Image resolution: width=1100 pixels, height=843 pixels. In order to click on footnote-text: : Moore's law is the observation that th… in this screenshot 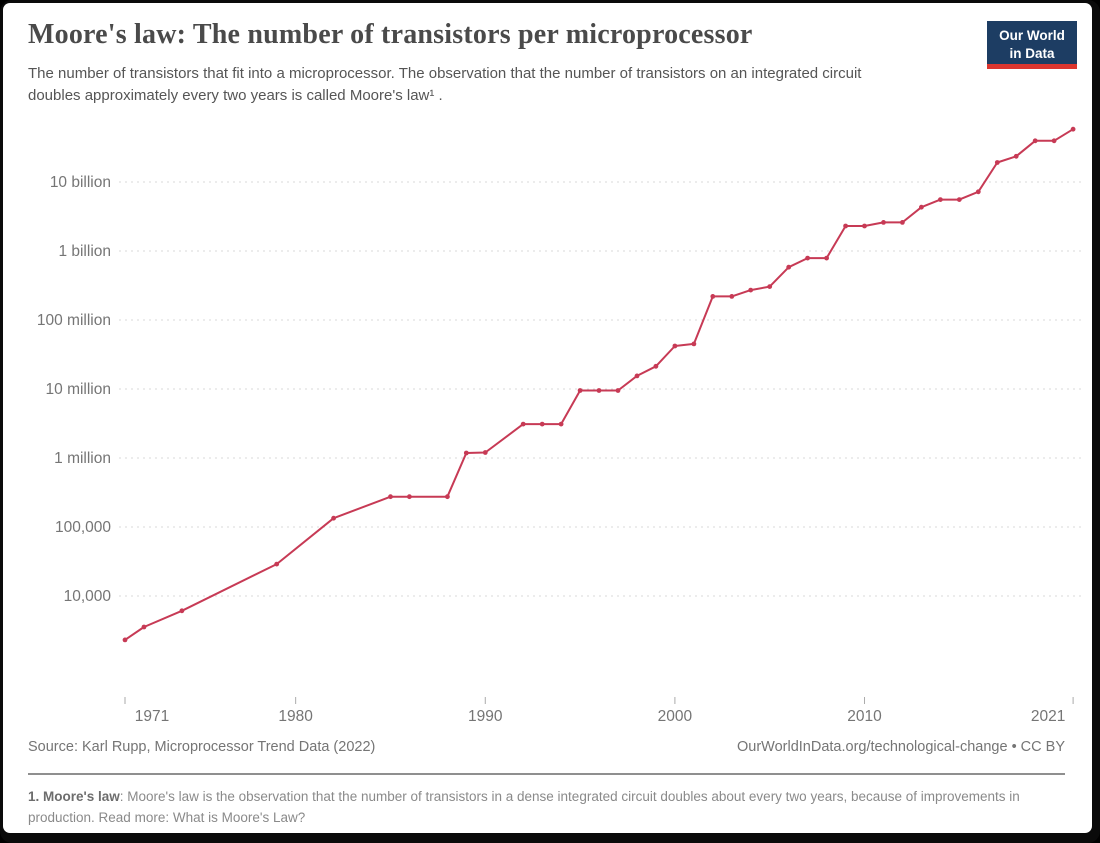, I will do `click(524, 807)`.